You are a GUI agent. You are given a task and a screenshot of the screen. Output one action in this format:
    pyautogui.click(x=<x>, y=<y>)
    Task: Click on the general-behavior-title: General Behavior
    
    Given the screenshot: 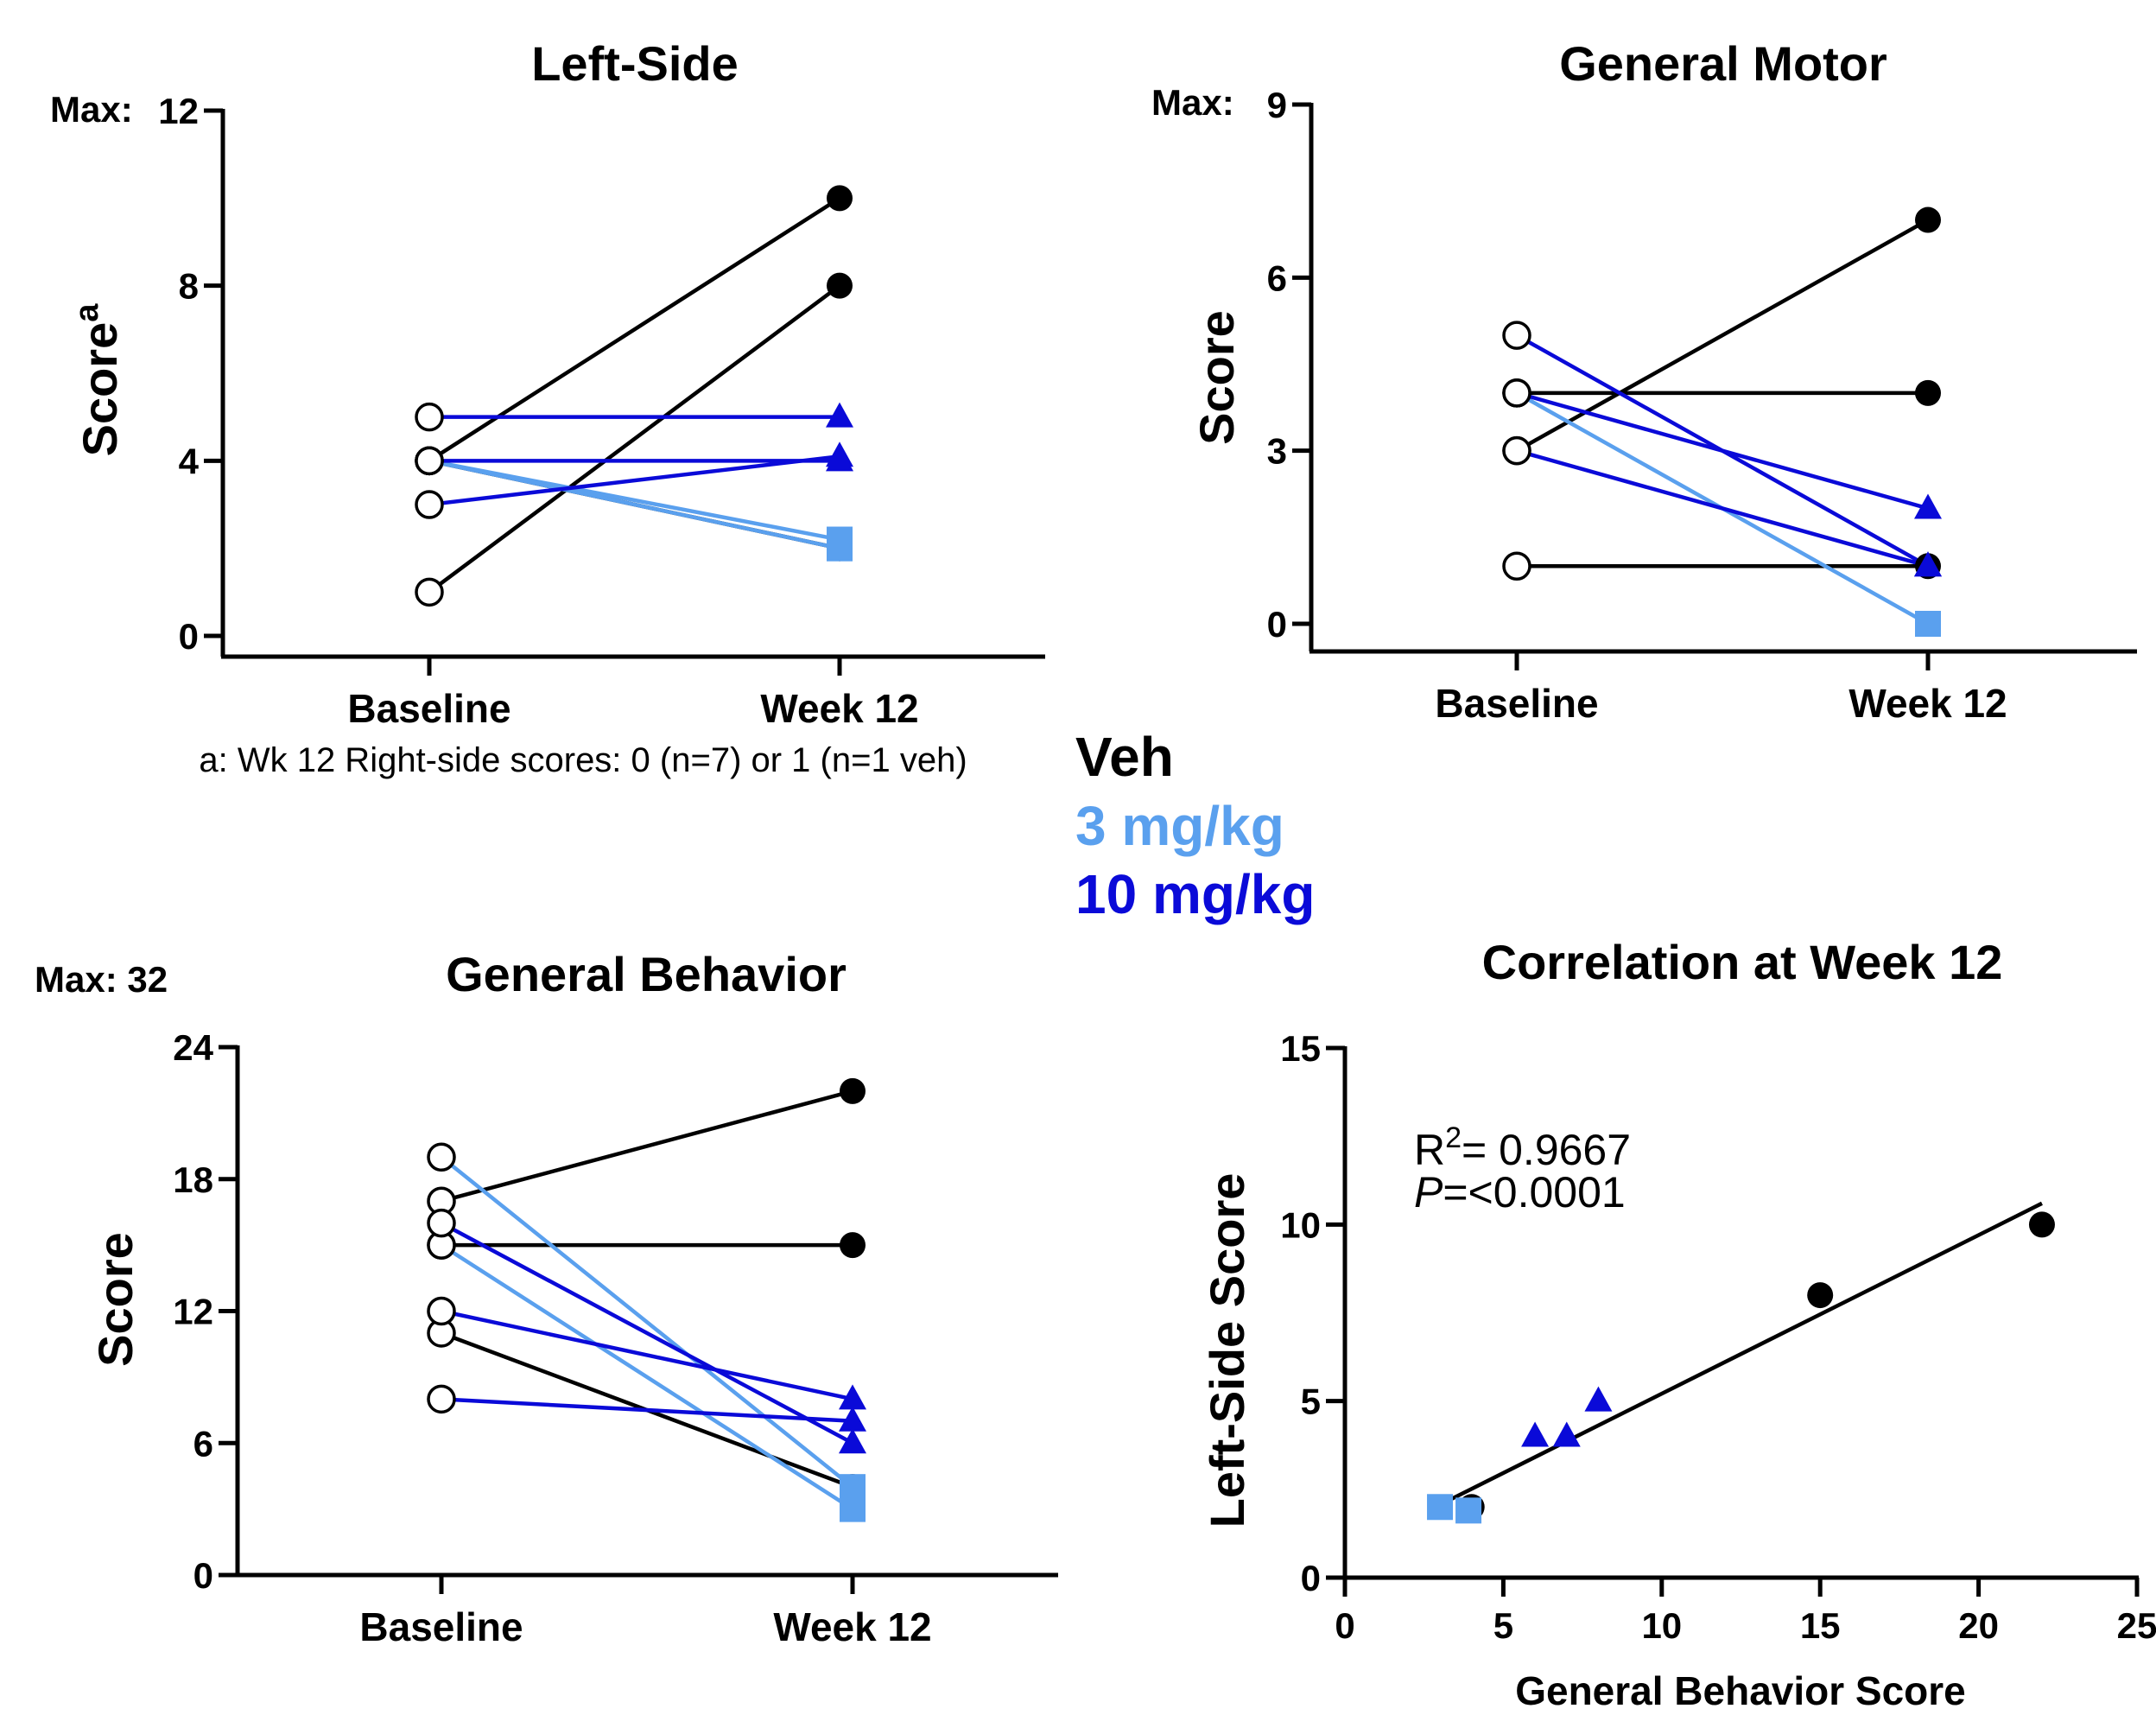 What is the action you would take?
    pyautogui.click(x=647, y=974)
    